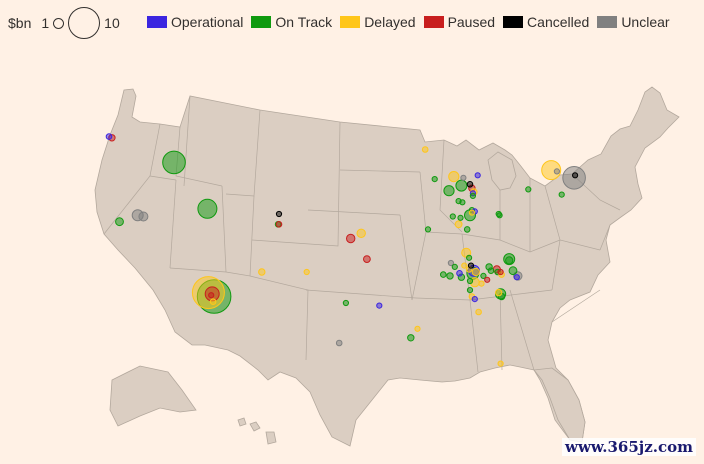 The width and height of the screenshot is (704, 464). I want to click on michigan-shape, so click(502, 171).